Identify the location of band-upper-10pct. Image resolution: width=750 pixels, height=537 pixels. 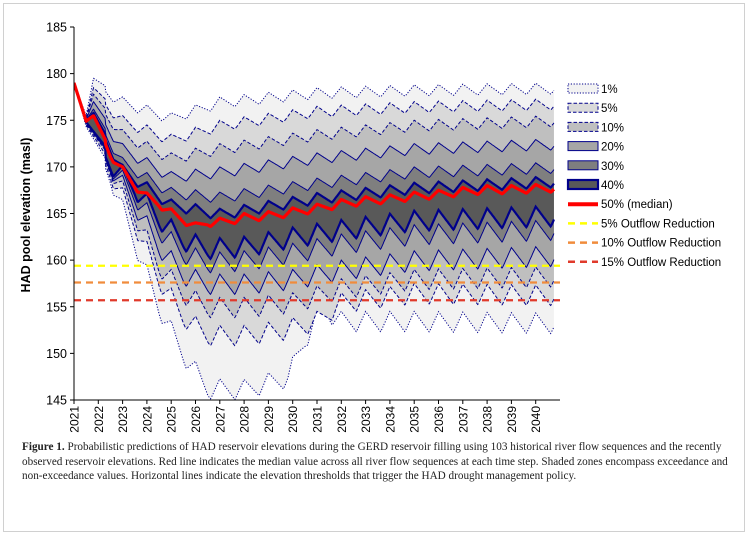
(314, 122).